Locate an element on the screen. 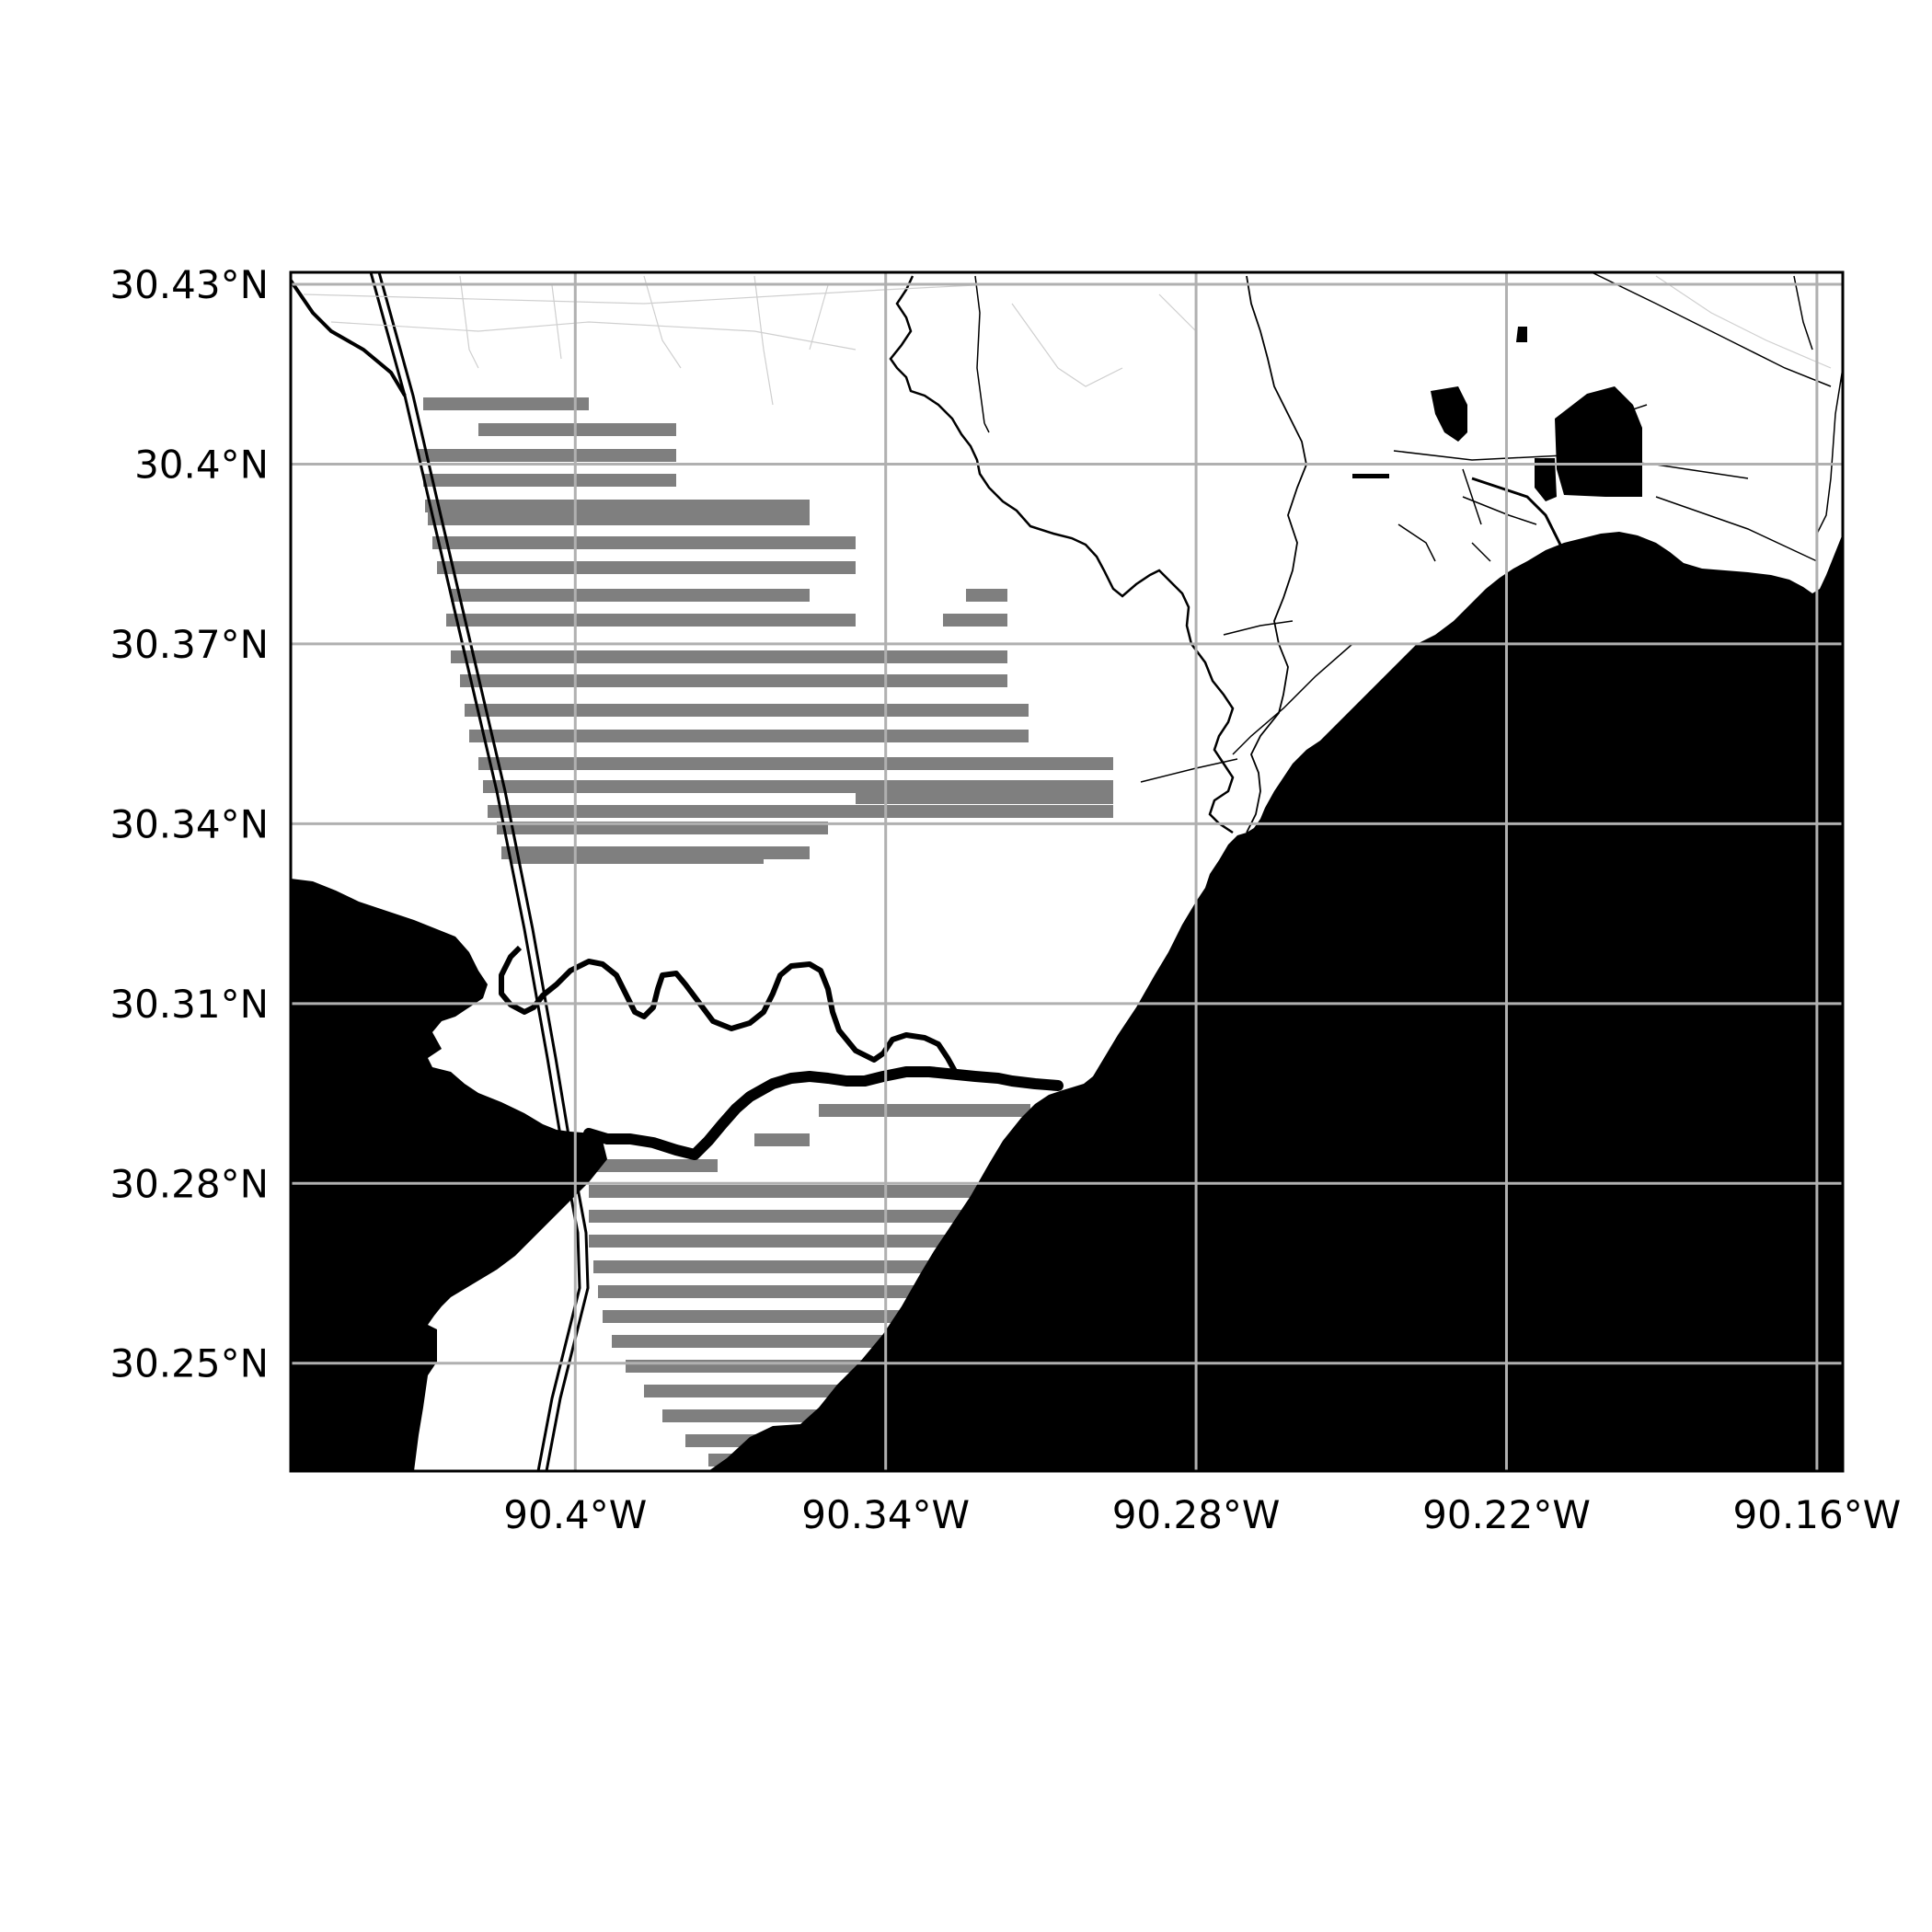 This screenshot has height=1932, width=1932. y-tick-label-0: 30.43°N is located at coordinates (189, 284).